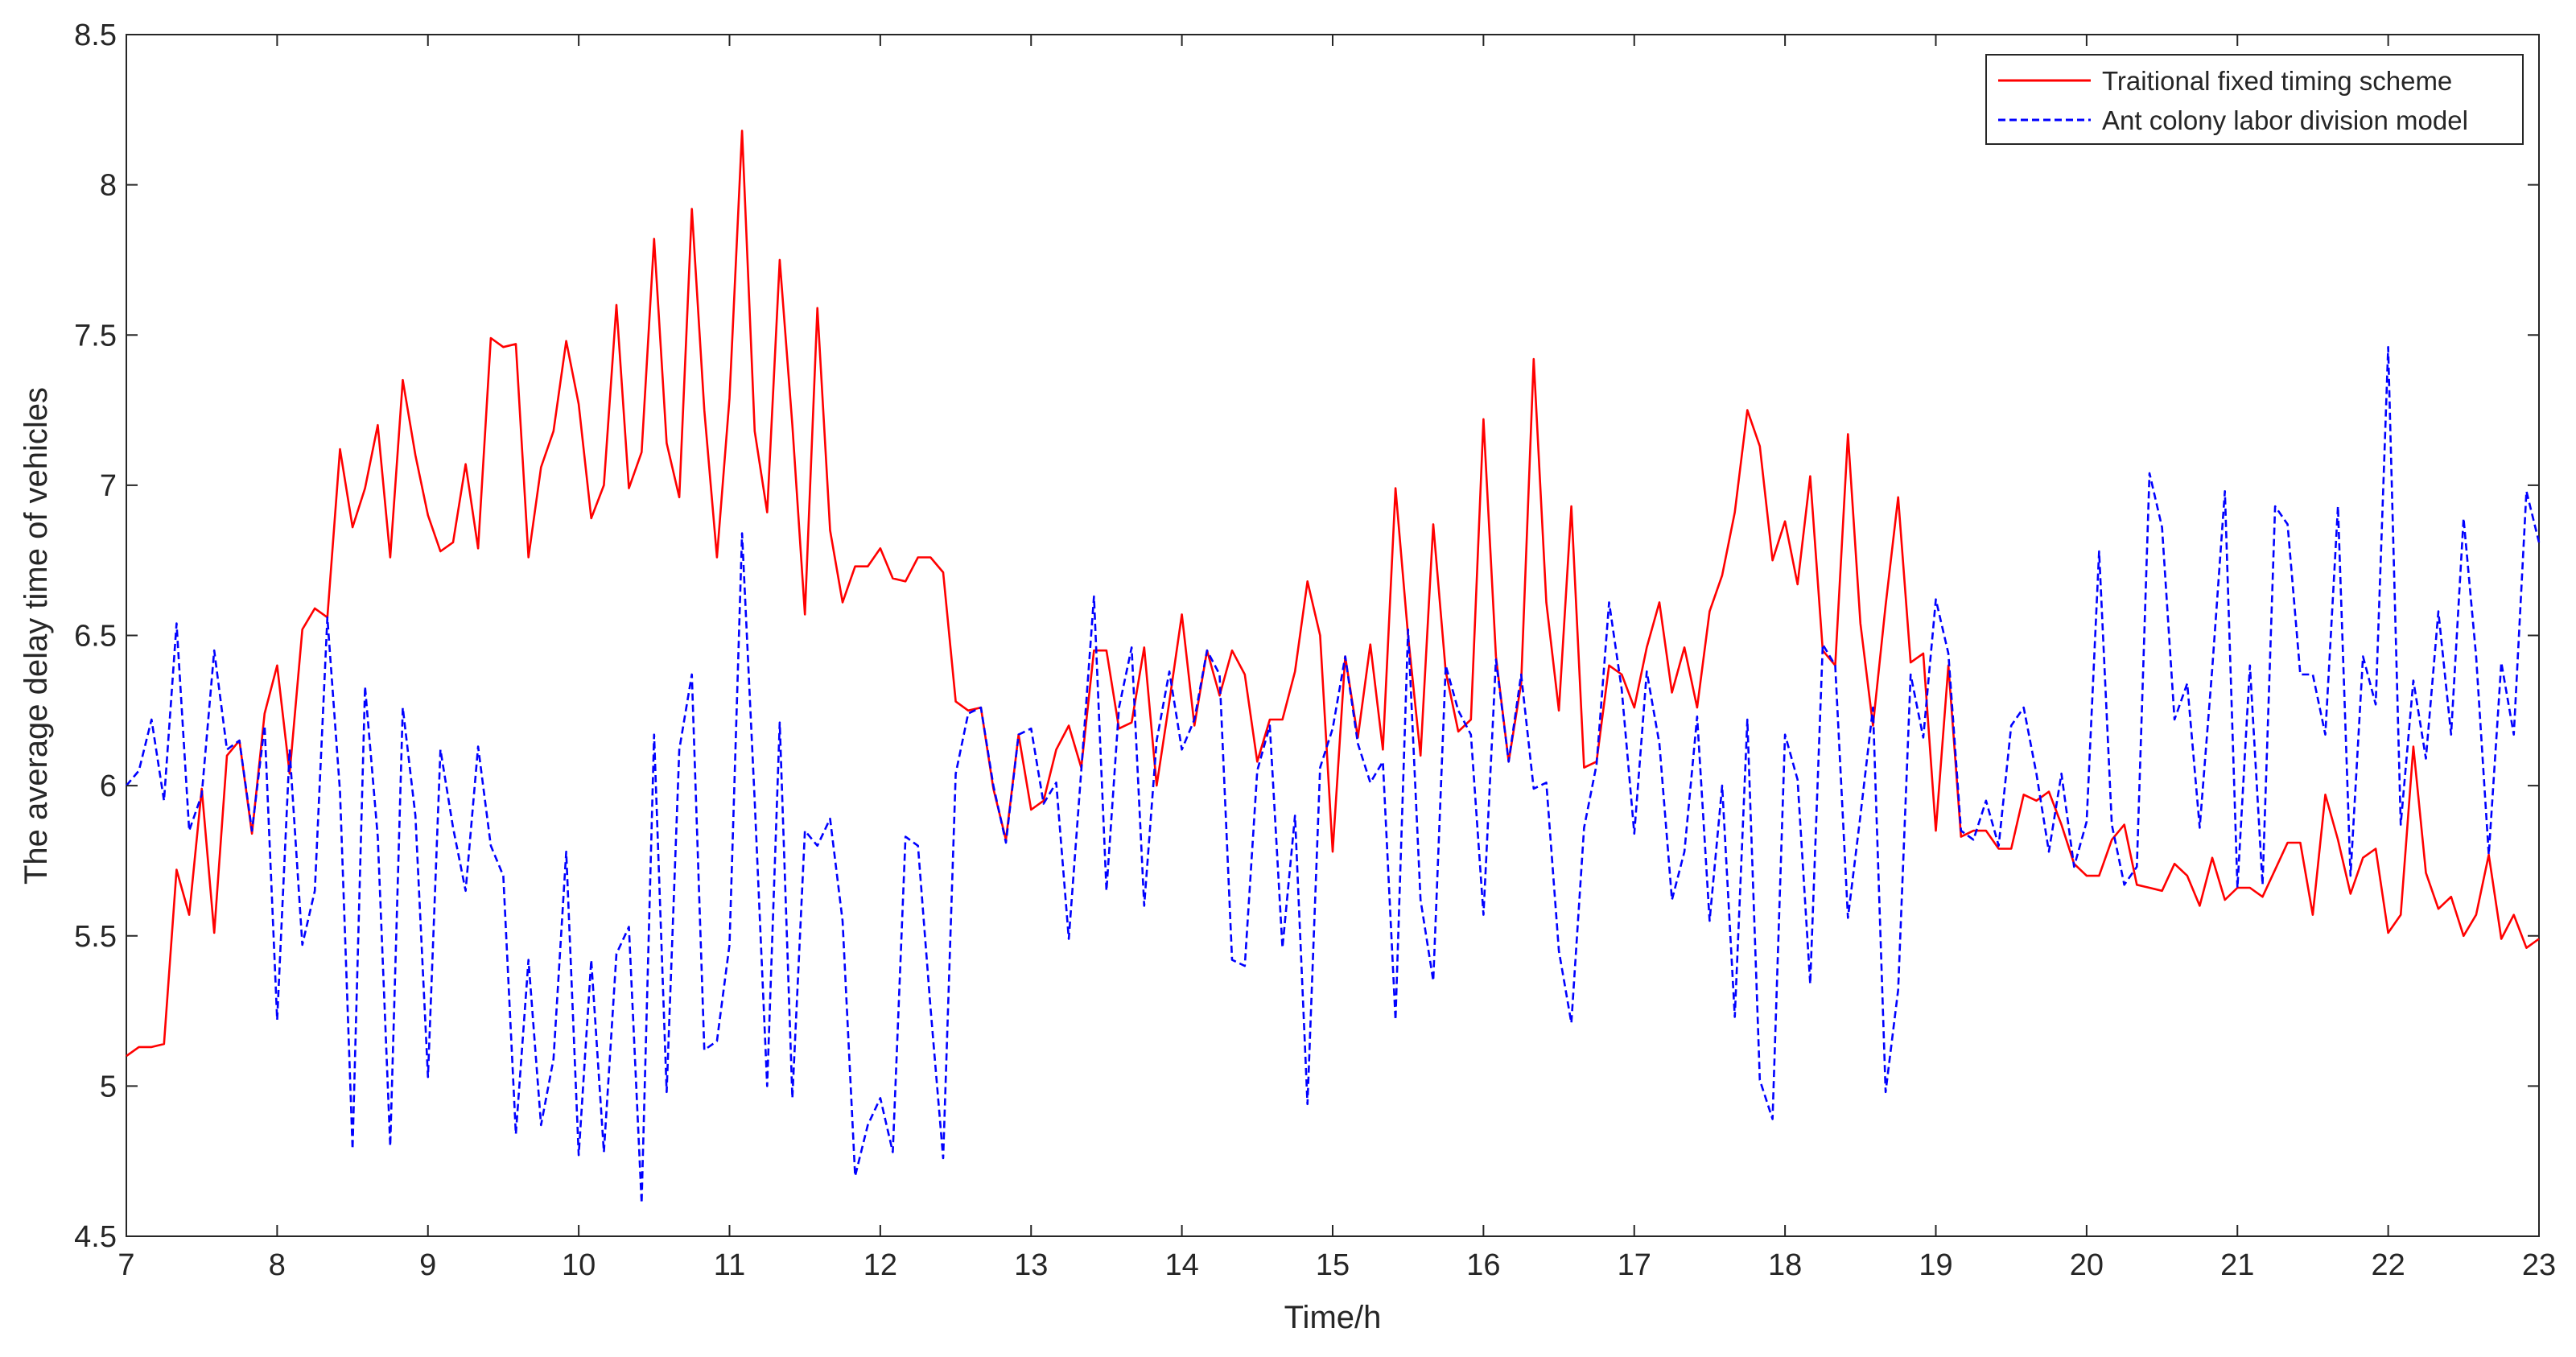 The width and height of the screenshot is (2576, 1357). What do you see at coordinates (95, 637) in the screenshot?
I see `y-tick-label: 6.5` at bounding box center [95, 637].